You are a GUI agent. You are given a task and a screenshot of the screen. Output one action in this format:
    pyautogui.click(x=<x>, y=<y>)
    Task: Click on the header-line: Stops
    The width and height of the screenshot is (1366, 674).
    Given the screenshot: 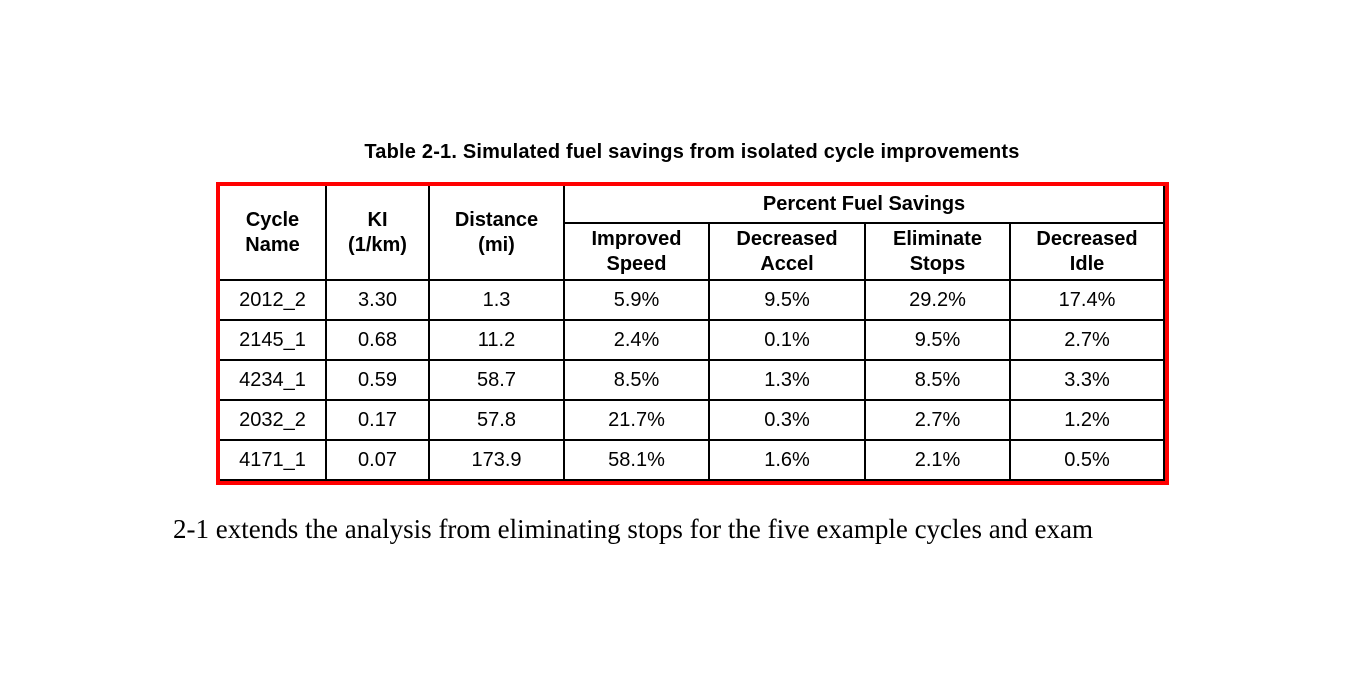 What is the action you would take?
    pyautogui.click(x=937, y=263)
    